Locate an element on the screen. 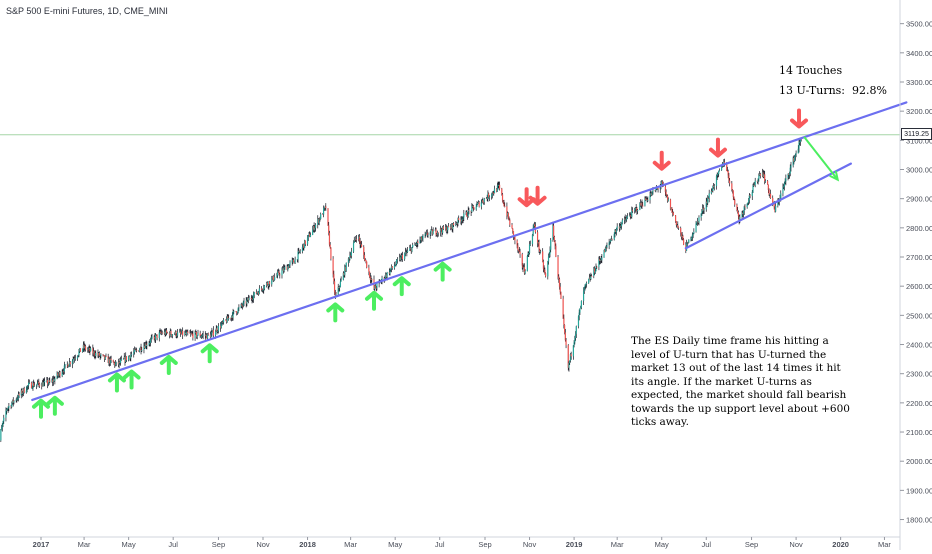  up-arrow is located at coordinates (54, 405).